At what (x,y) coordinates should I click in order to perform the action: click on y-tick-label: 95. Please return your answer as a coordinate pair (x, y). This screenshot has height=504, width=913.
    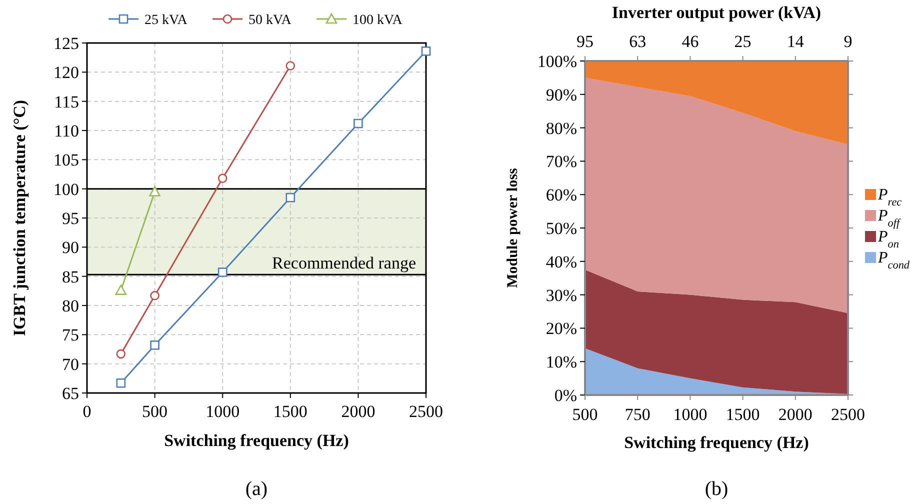
    Looking at the image, I should click on (70, 218).